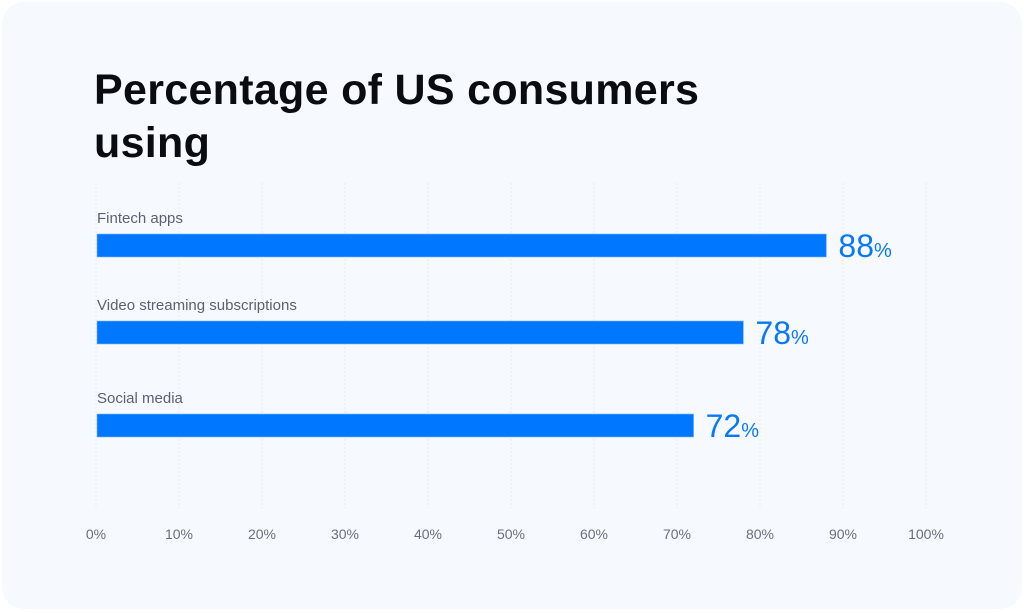 The height and width of the screenshot is (613, 1024). What do you see at coordinates (179, 534) in the screenshot?
I see `x-tick-label: 10%` at bounding box center [179, 534].